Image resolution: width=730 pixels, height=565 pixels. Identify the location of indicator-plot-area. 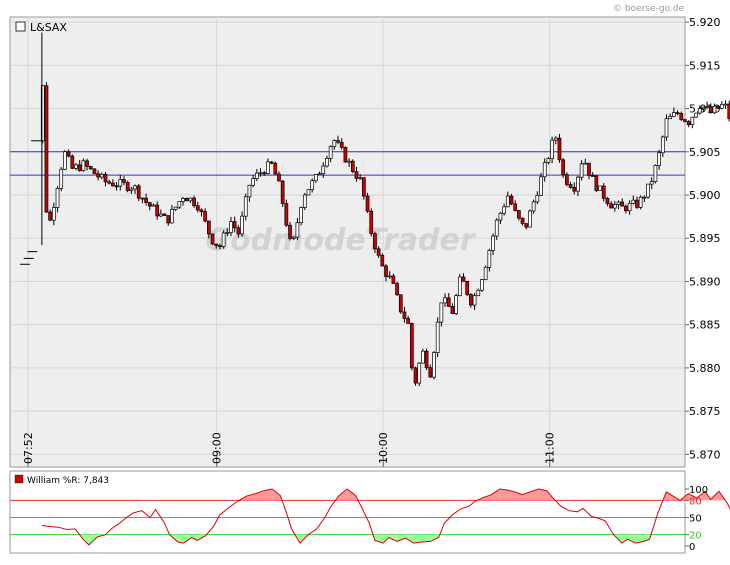
(347, 512).